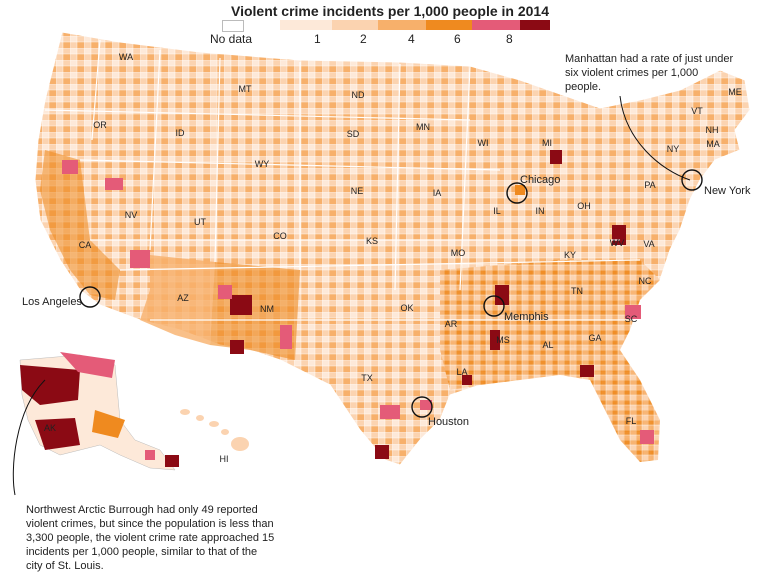 This screenshot has height=573, width=780. What do you see at coordinates (280, 236) in the screenshot?
I see `state-label-co: CO` at bounding box center [280, 236].